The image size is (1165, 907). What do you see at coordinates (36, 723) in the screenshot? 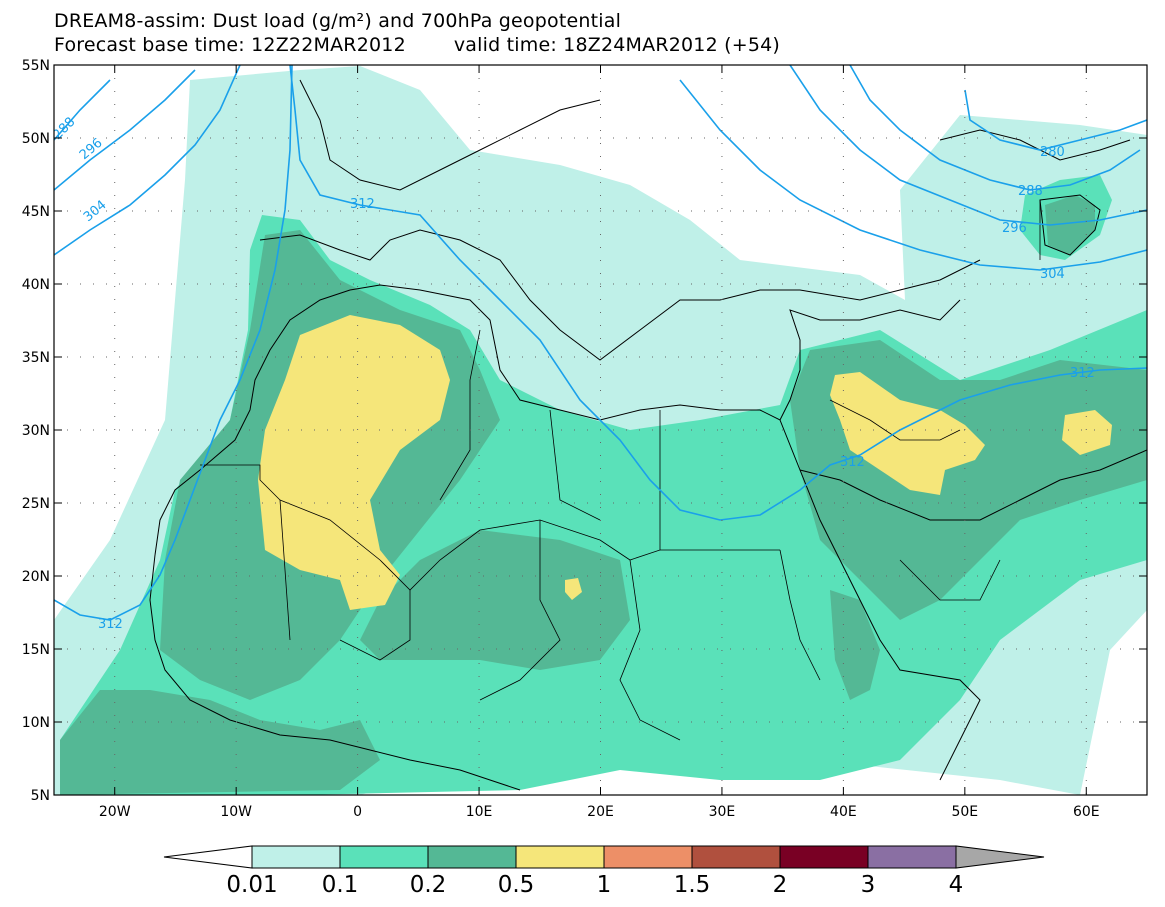
I see `lat-label: 10N` at bounding box center [36, 723].